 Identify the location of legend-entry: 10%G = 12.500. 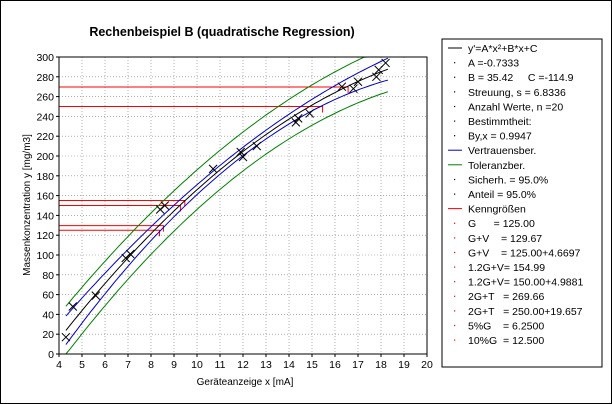
(506, 341).